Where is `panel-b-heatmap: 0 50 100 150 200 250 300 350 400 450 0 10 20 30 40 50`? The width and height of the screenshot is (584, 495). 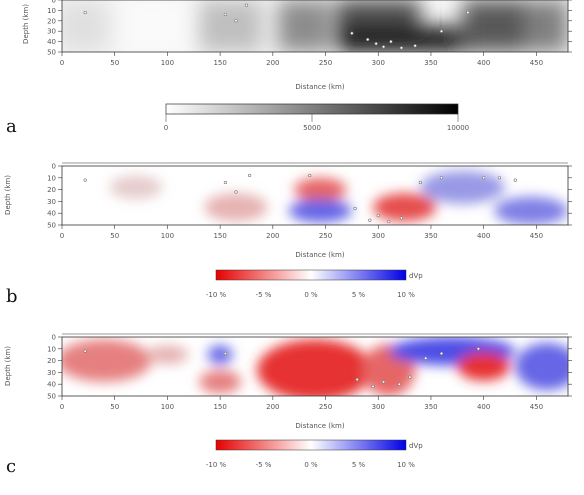 panel-b-heatmap: 0 50 100 150 200 250 300 350 400 450 0 10 20 30 40 50 is located at coordinates (309, 201).